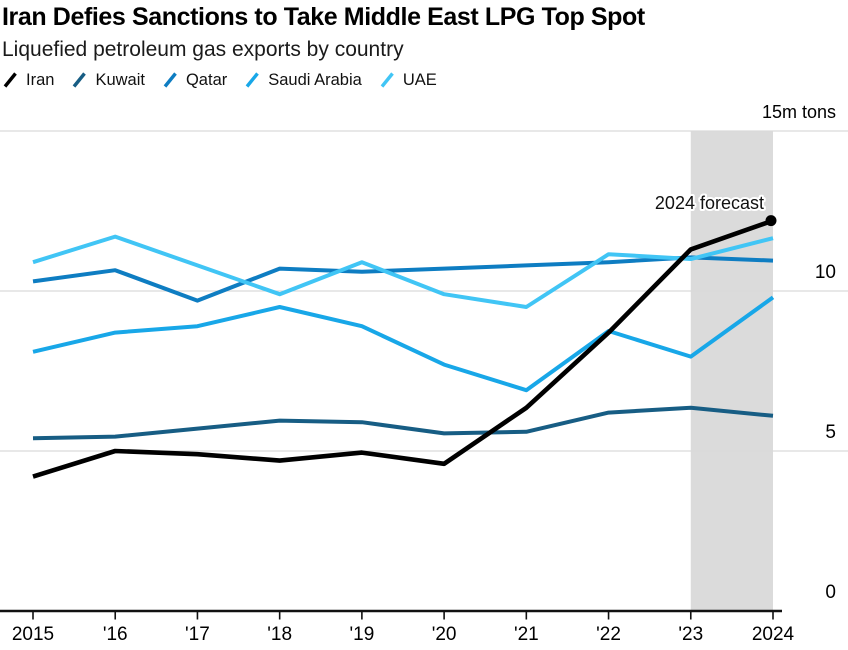 This screenshot has height=650, width=848. Describe the element at coordinates (526, 634) in the screenshot. I see `x-tick-label: '21` at that location.